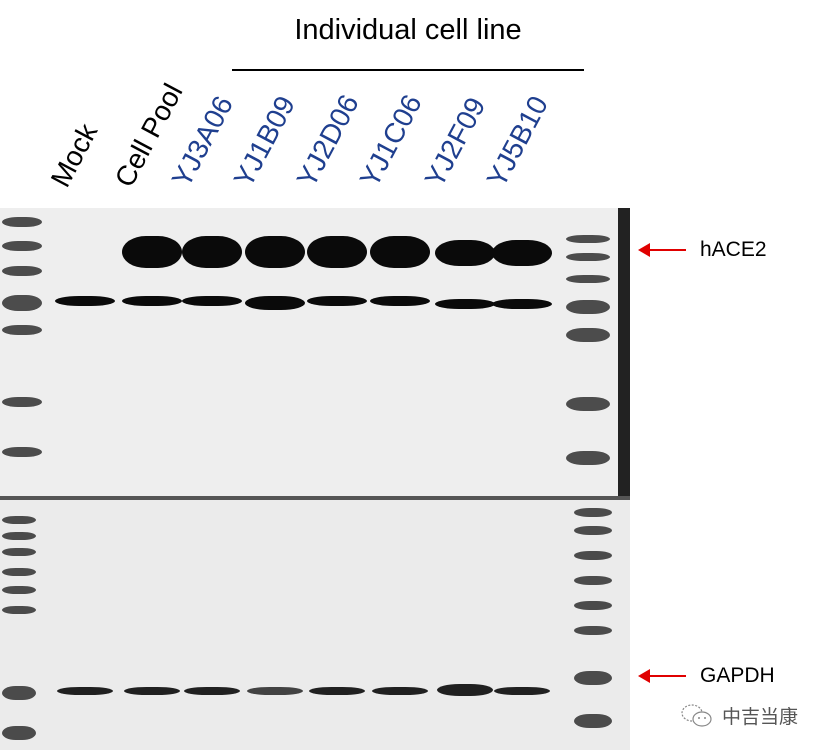 The image size is (820, 750). I want to click on wechat-icon, so click(696, 715).